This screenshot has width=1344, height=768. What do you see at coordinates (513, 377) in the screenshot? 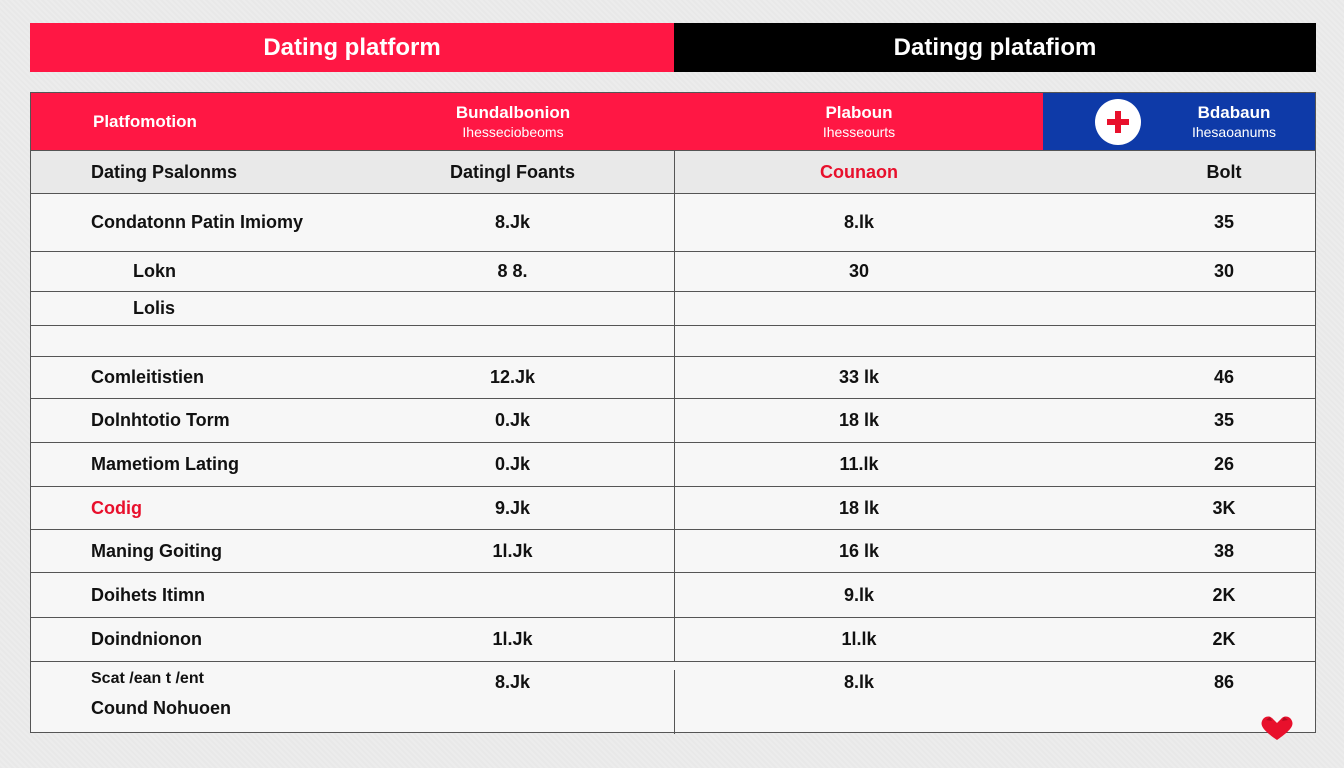
I see `row-col-2: 12.Jk` at bounding box center [513, 377].